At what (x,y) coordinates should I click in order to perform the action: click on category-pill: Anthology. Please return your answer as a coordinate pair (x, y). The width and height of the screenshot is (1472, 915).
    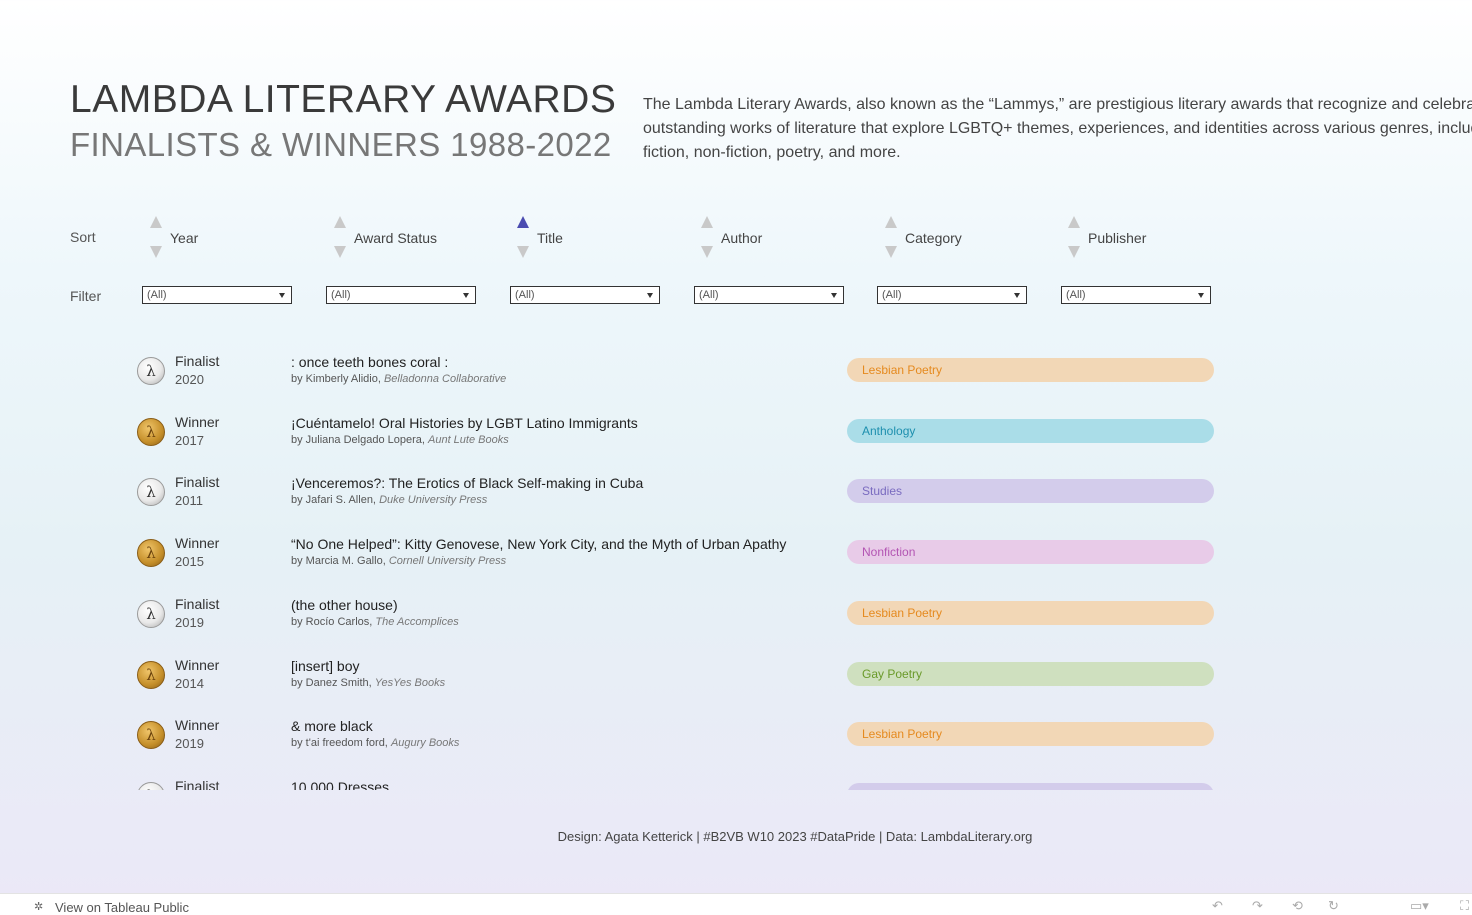
    Looking at the image, I should click on (1030, 430).